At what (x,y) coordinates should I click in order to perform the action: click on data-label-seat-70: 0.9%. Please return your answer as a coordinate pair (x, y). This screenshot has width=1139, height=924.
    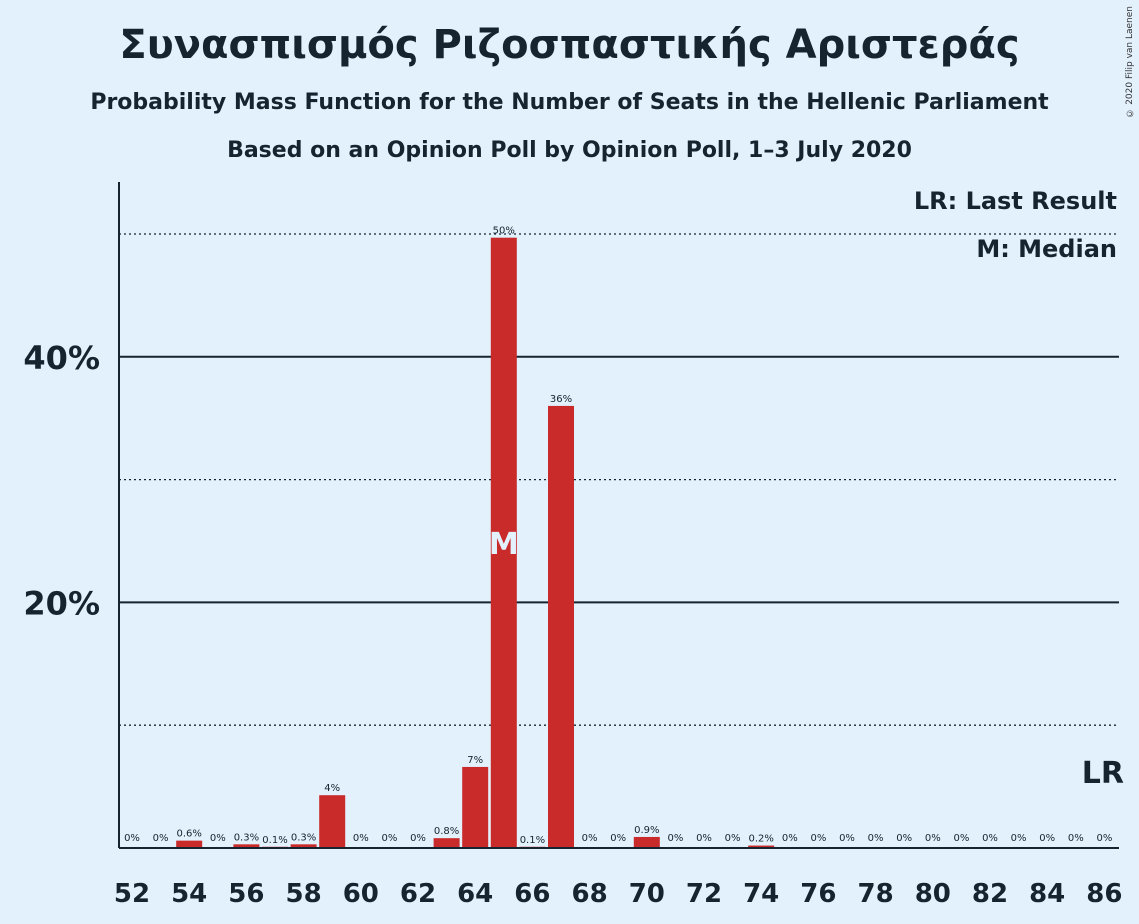
    Looking at the image, I should click on (646, 830).